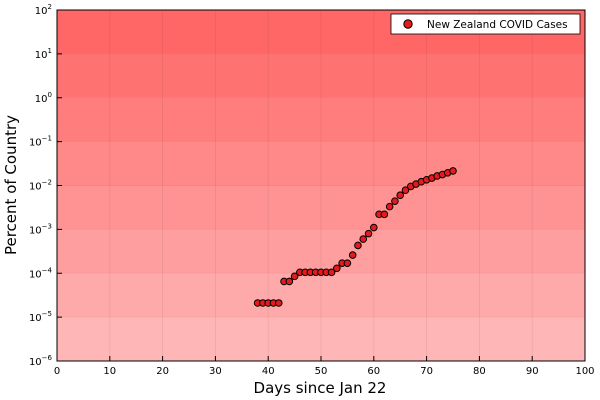  Describe the element at coordinates (40, 186) in the screenshot. I see `y-tick-label: 10⁻²` at that location.